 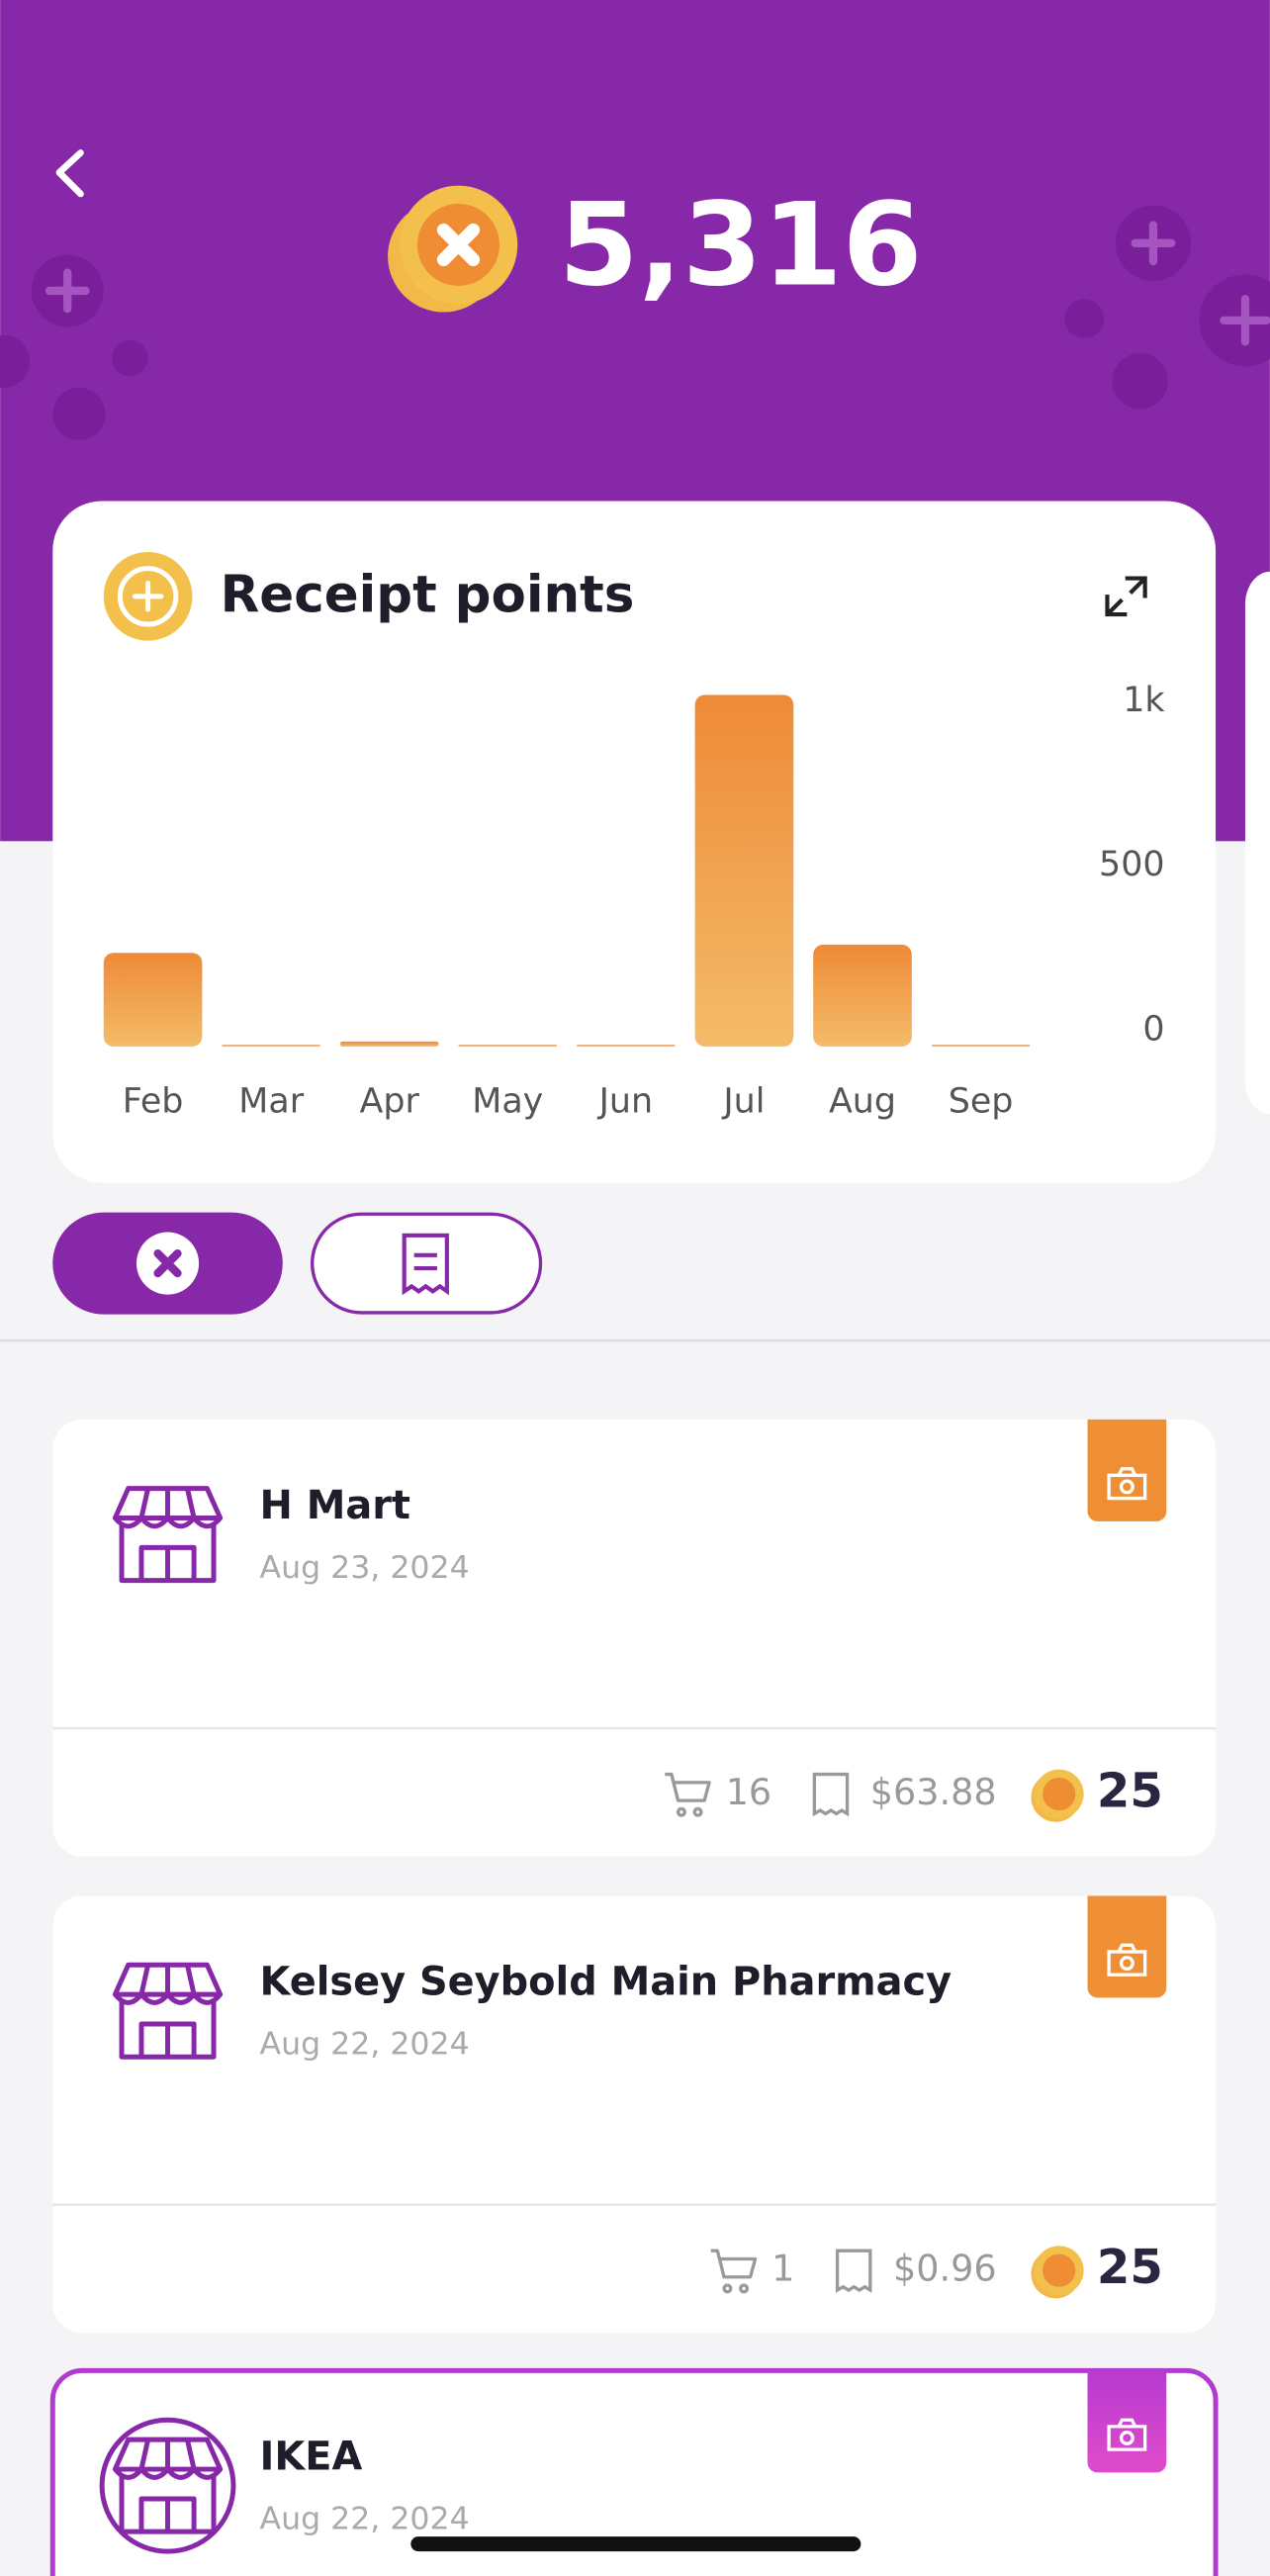 I want to click on points-total: 5,316, so click(x=741, y=245).